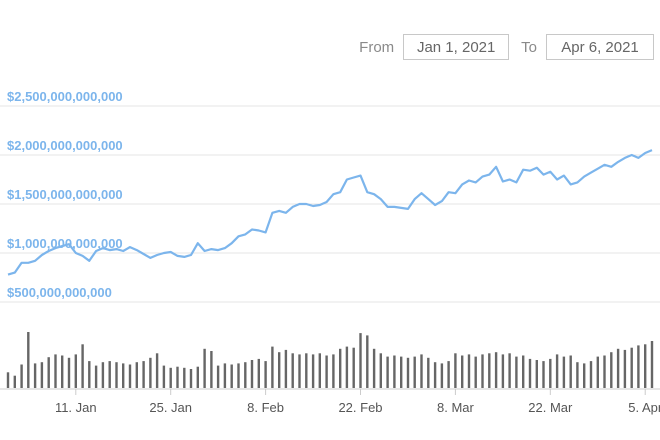 This screenshot has width=660, height=440. I want to click on to-date-input, so click(600, 47).